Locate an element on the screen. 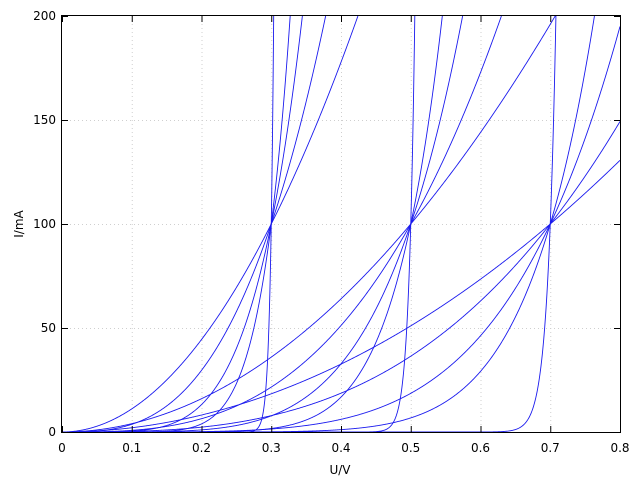 The width and height of the screenshot is (640, 480). x-tick-label: 0 is located at coordinates (62, 448).